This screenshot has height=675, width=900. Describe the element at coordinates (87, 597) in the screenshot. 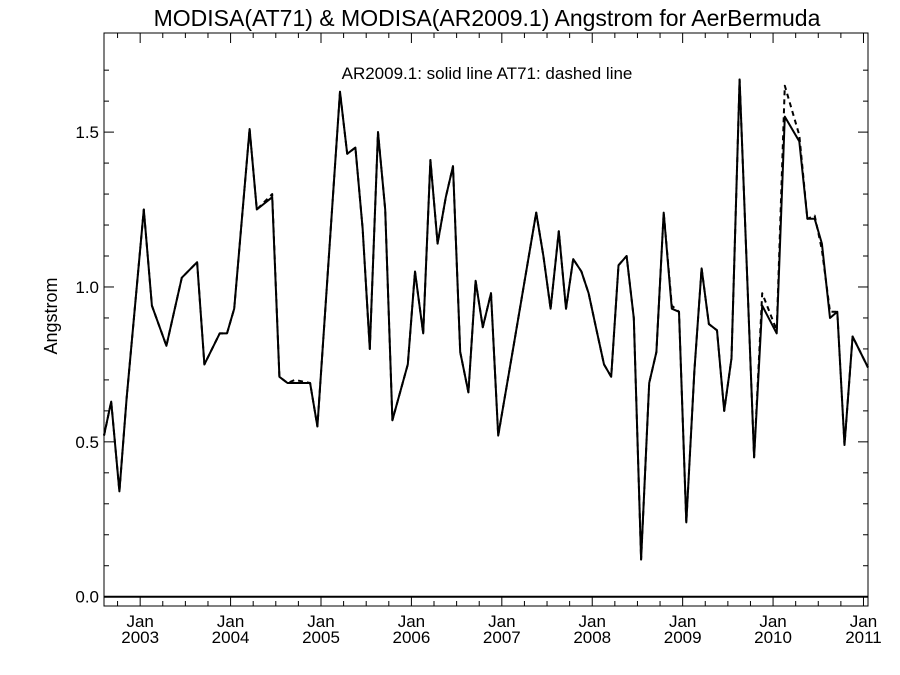

I see `y-tick-label: 0.0` at that location.